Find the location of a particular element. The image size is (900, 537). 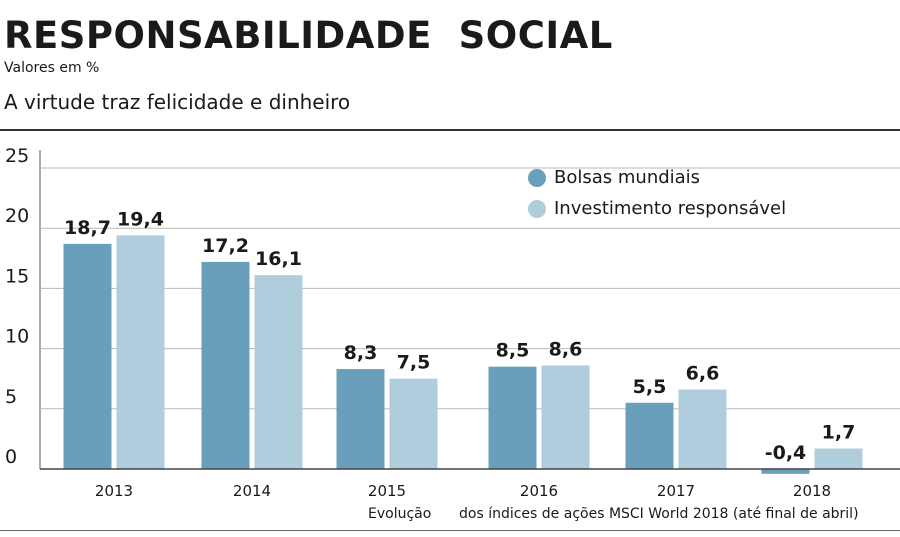

chart-subtitle: Valores em % is located at coordinates (52, 68).